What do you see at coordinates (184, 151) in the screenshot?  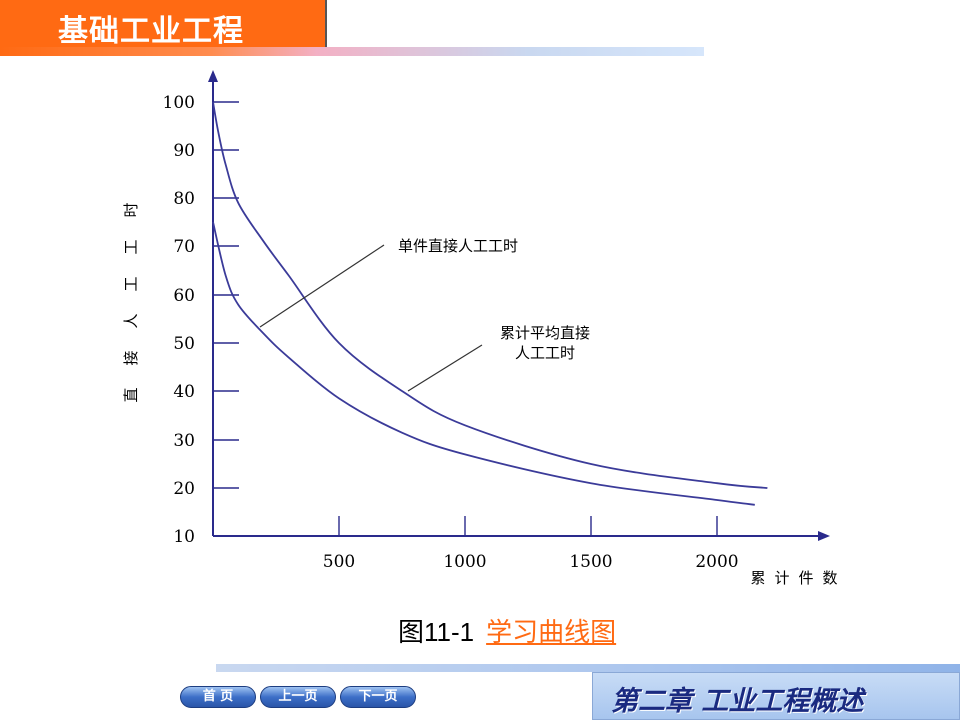 I see `y-tick-label: 90` at bounding box center [184, 151].